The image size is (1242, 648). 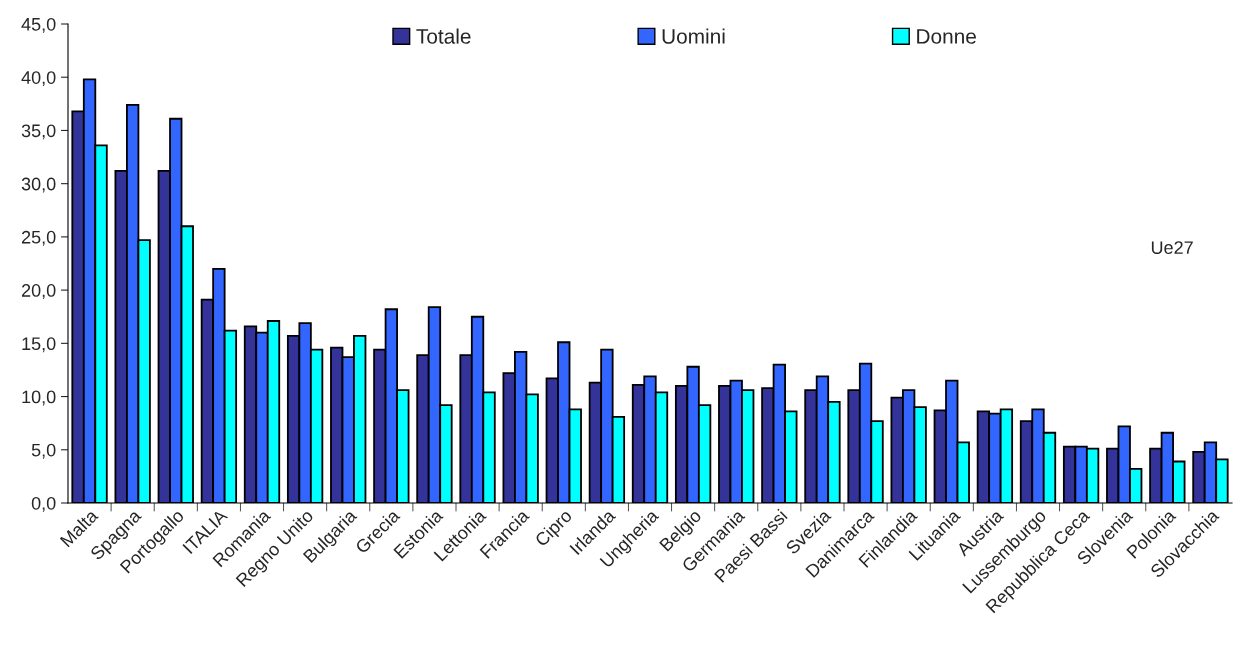 What do you see at coordinates (946, 36) in the screenshot?
I see `legend-label: Donne` at bounding box center [946, 36].